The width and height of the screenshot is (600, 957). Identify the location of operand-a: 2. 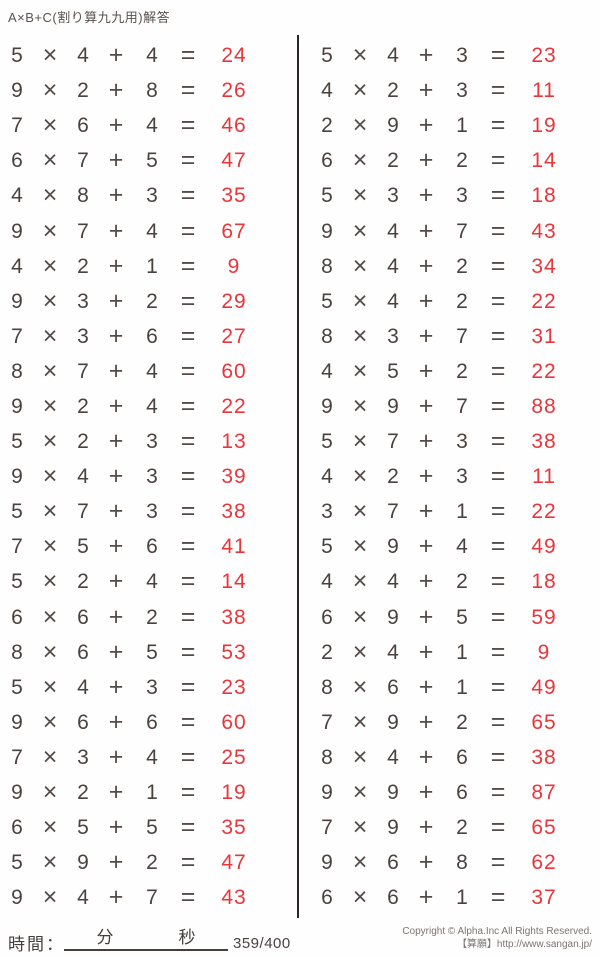
(327, 652).